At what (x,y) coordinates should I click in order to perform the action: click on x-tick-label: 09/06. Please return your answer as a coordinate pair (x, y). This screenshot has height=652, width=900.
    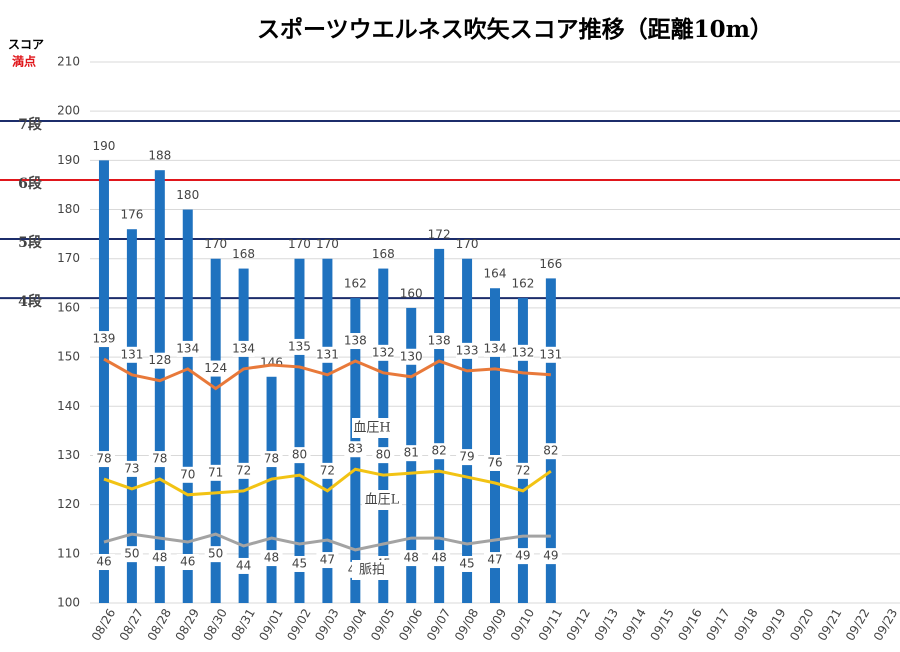
    Looking at the image, I should click on (410, 624).